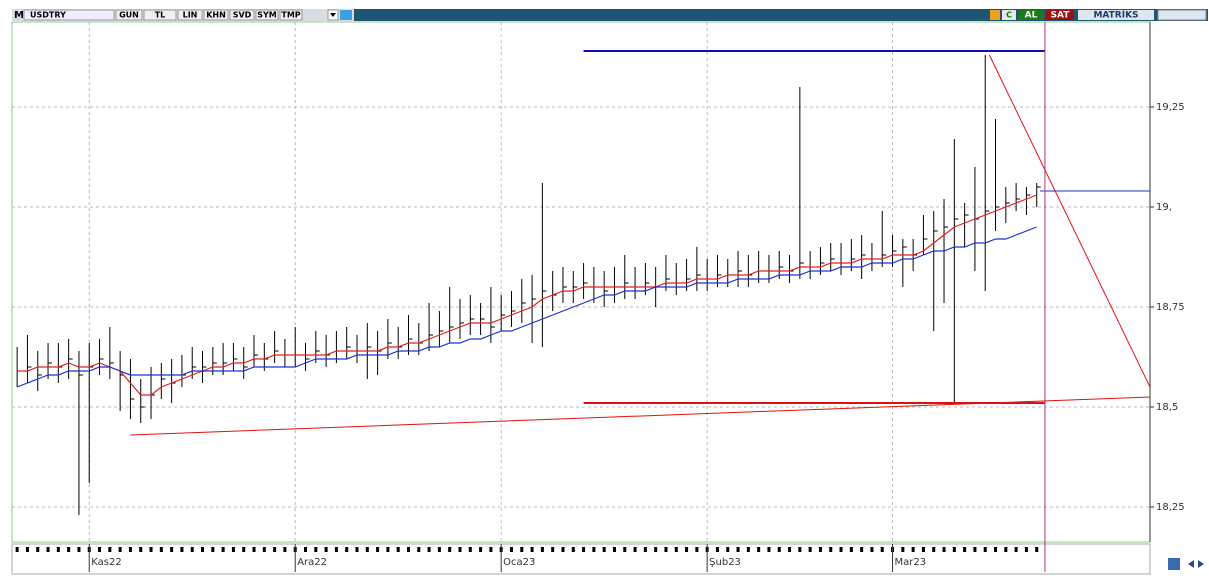 This screenshot has width=1209, height=576. What do you see at coordinates (519, 562) in the screenshot?
I see `x-tick-label: Oca23` at bounding box center [519, 562].